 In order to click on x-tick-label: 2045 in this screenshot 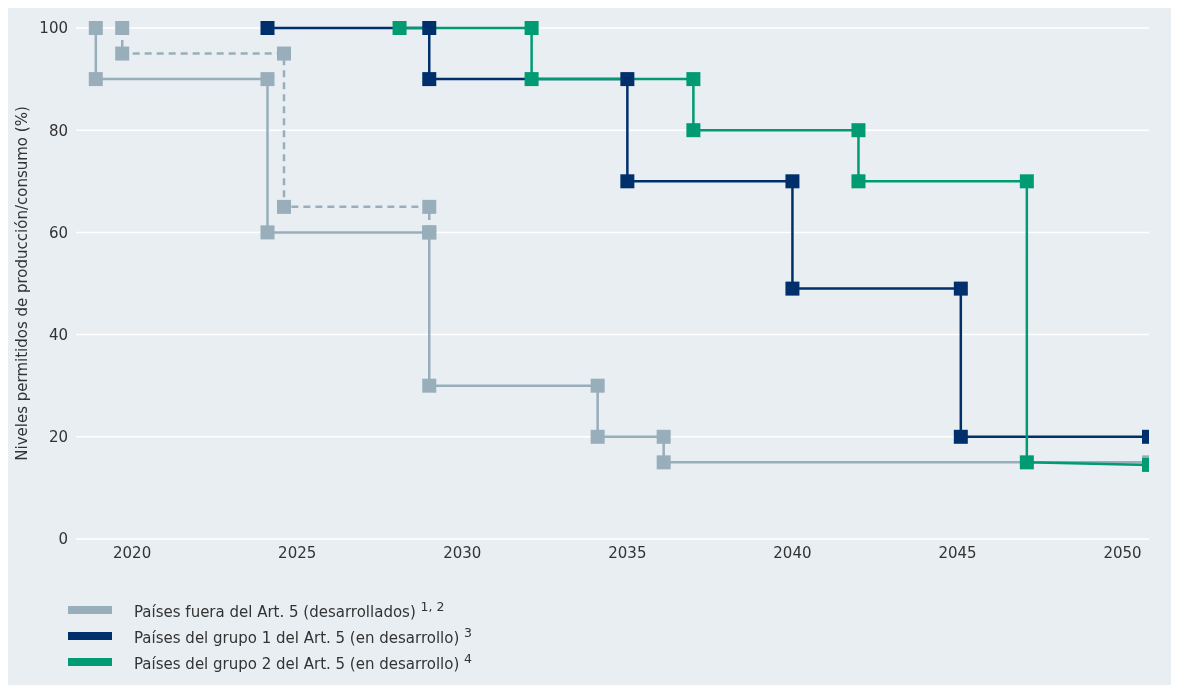, I will do `click(957, 552)`.